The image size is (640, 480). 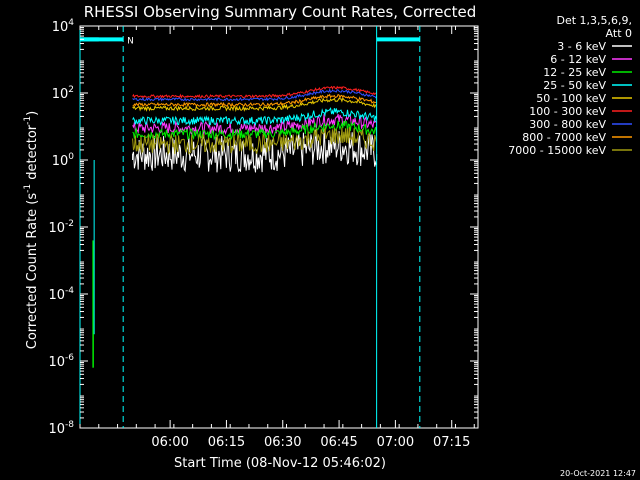 What do you see at coordinates (61, 227) in the screenshot?
I see `y-tick-label: 10⁻²` at bounding box center [61, 227].